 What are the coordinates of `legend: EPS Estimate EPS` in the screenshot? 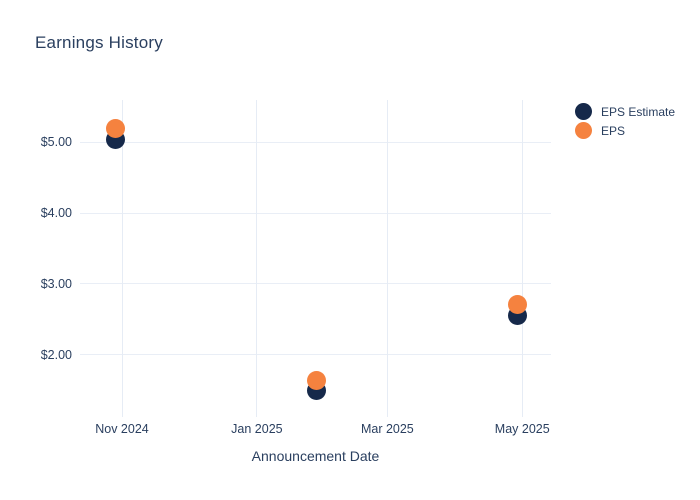 It's located at (625, 121).